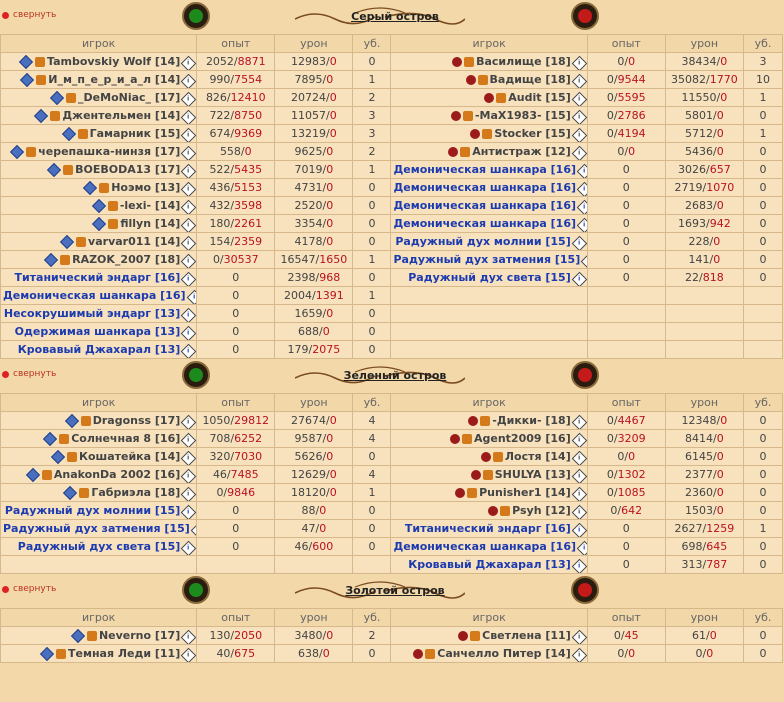  I want to click on player-name: varvar011 [14], so click(134, 241).